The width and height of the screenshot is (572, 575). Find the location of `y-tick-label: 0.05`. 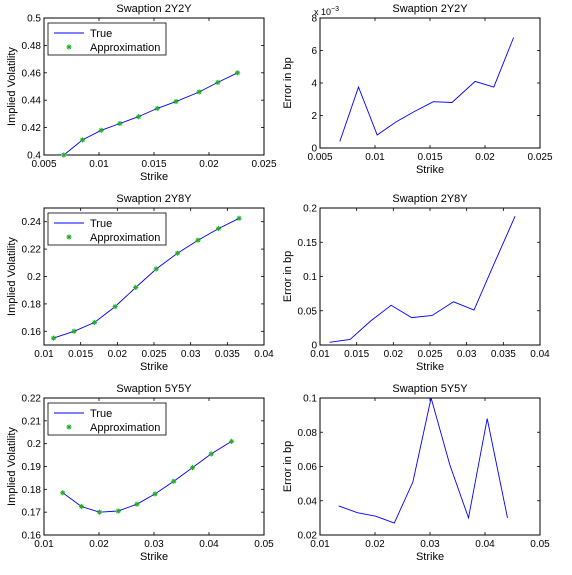

y-tick-label: 0.05 is located at coordinates (308, 311).